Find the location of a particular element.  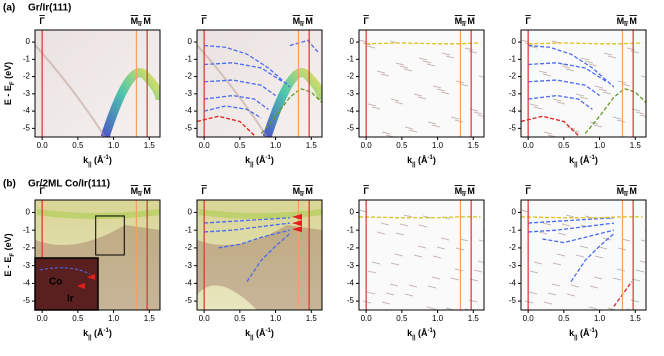

y-label-part: E - E is located at coordinates (8, 95).